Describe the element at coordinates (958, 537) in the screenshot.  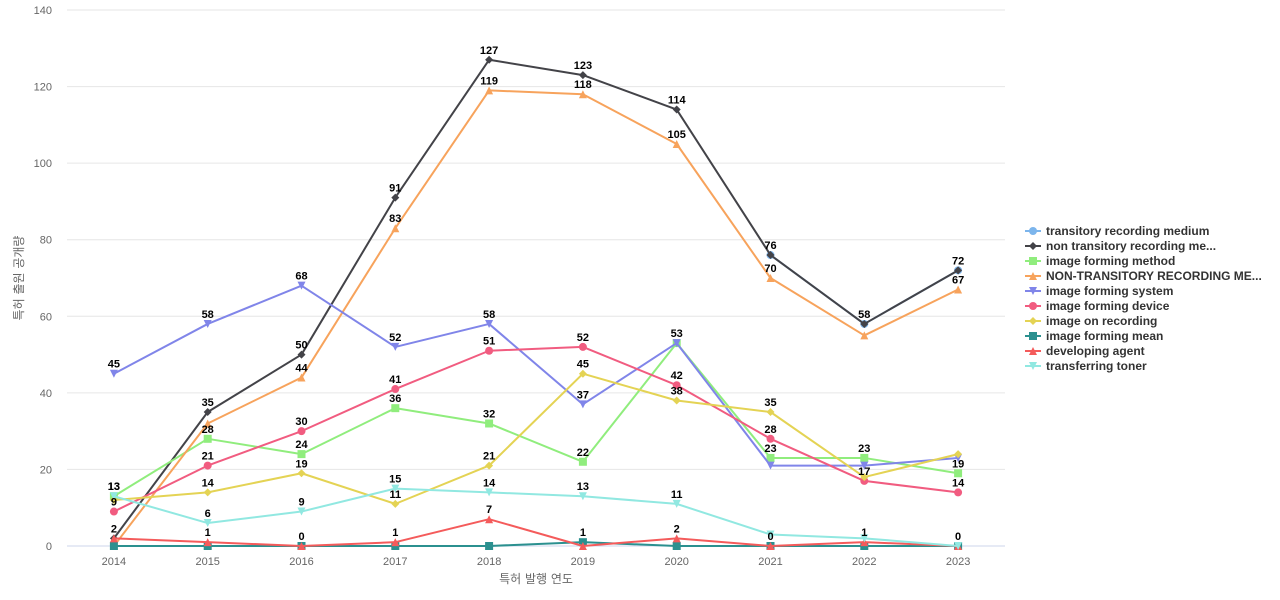
I see `data-label: 0` at that location.